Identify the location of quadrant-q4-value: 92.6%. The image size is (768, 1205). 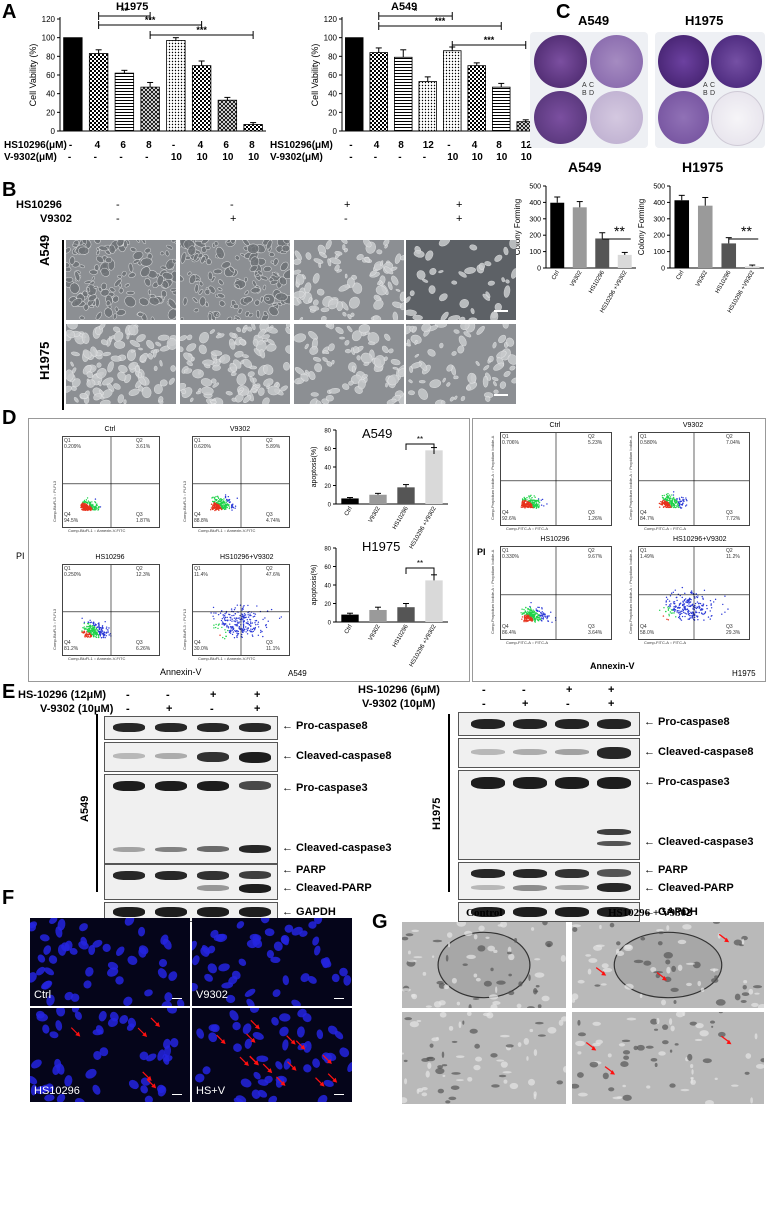
(509, 519).